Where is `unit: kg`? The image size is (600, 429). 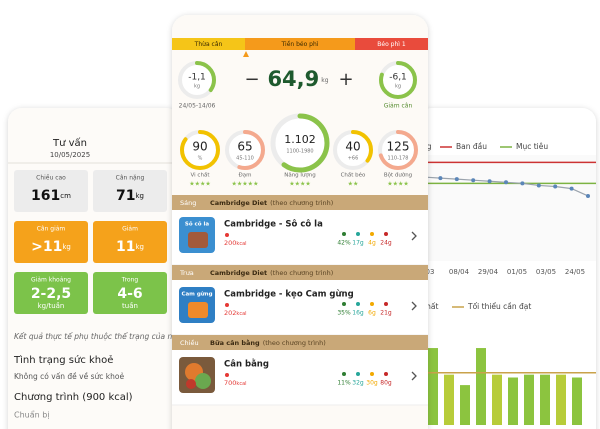
unit: kg is located at coordinates (139, 196).